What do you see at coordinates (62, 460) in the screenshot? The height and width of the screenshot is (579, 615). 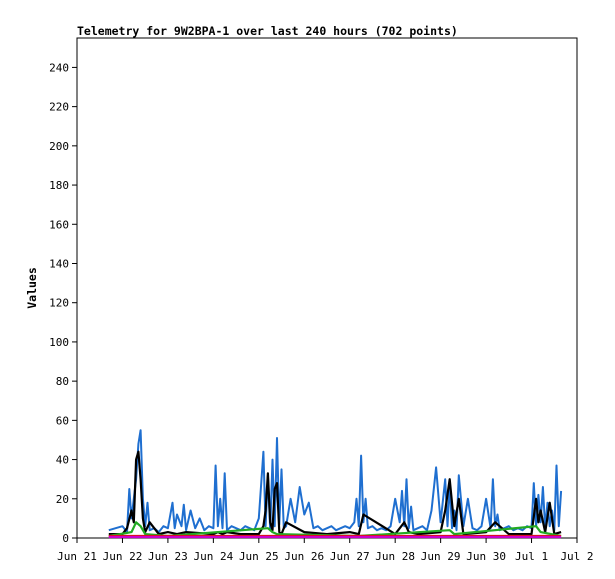 I see `y-tick-label: 40` at bounding box center [62, 460].